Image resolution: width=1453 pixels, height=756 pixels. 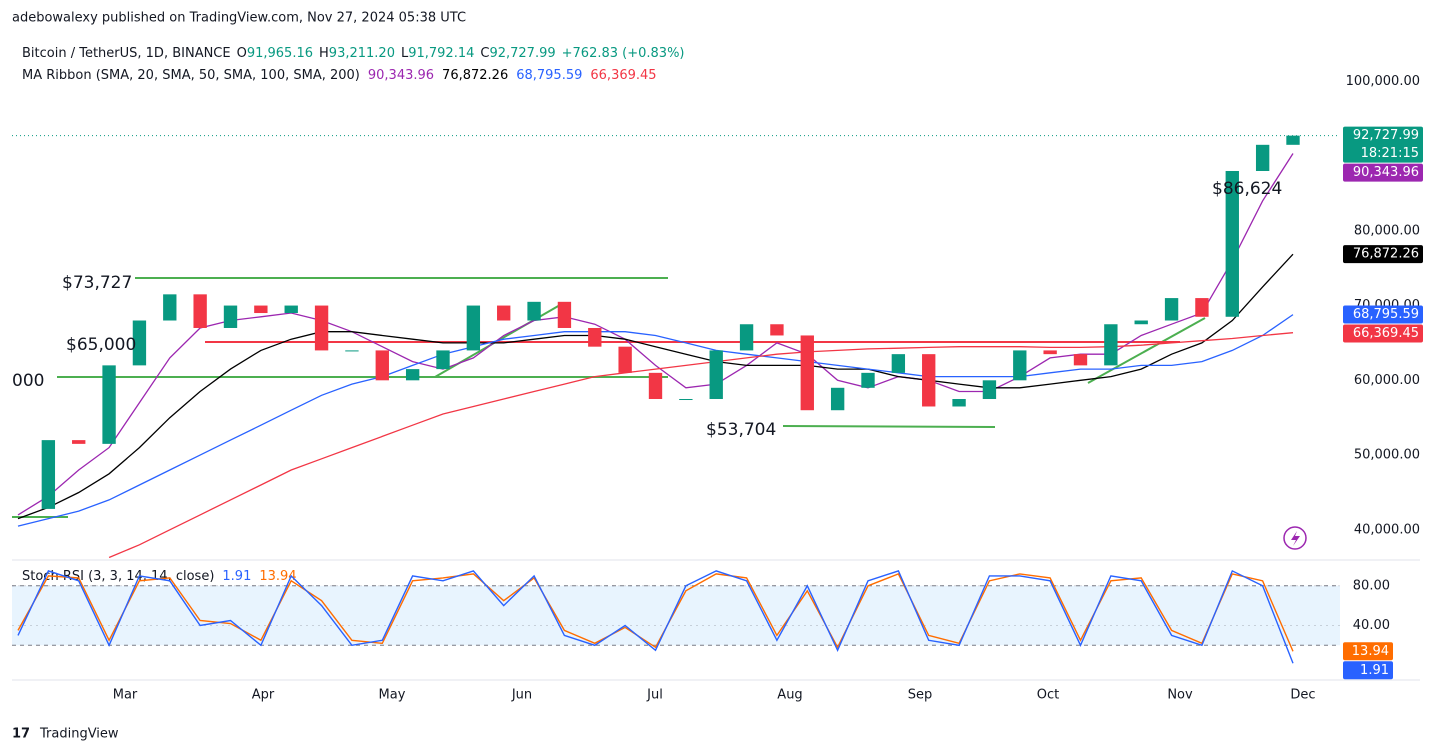 What do you see at coordinates (1180, 695) in the screenshot?
I see `x-tick-label: Nov` at bounding box center [1180, 695].